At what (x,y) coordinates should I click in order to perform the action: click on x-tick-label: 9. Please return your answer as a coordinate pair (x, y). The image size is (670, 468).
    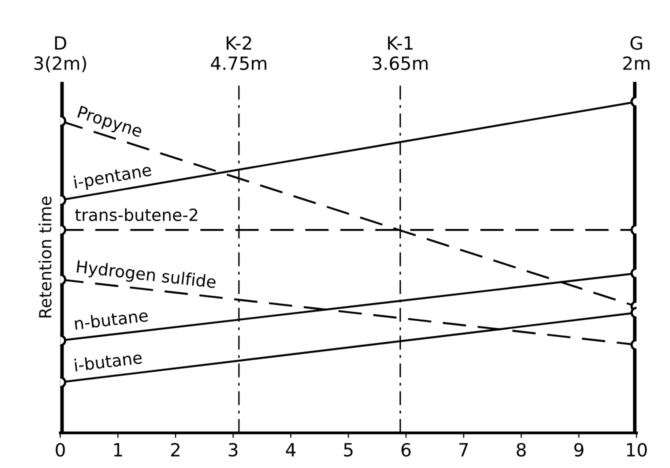
    Looking at the image, I should click on (579, 449).